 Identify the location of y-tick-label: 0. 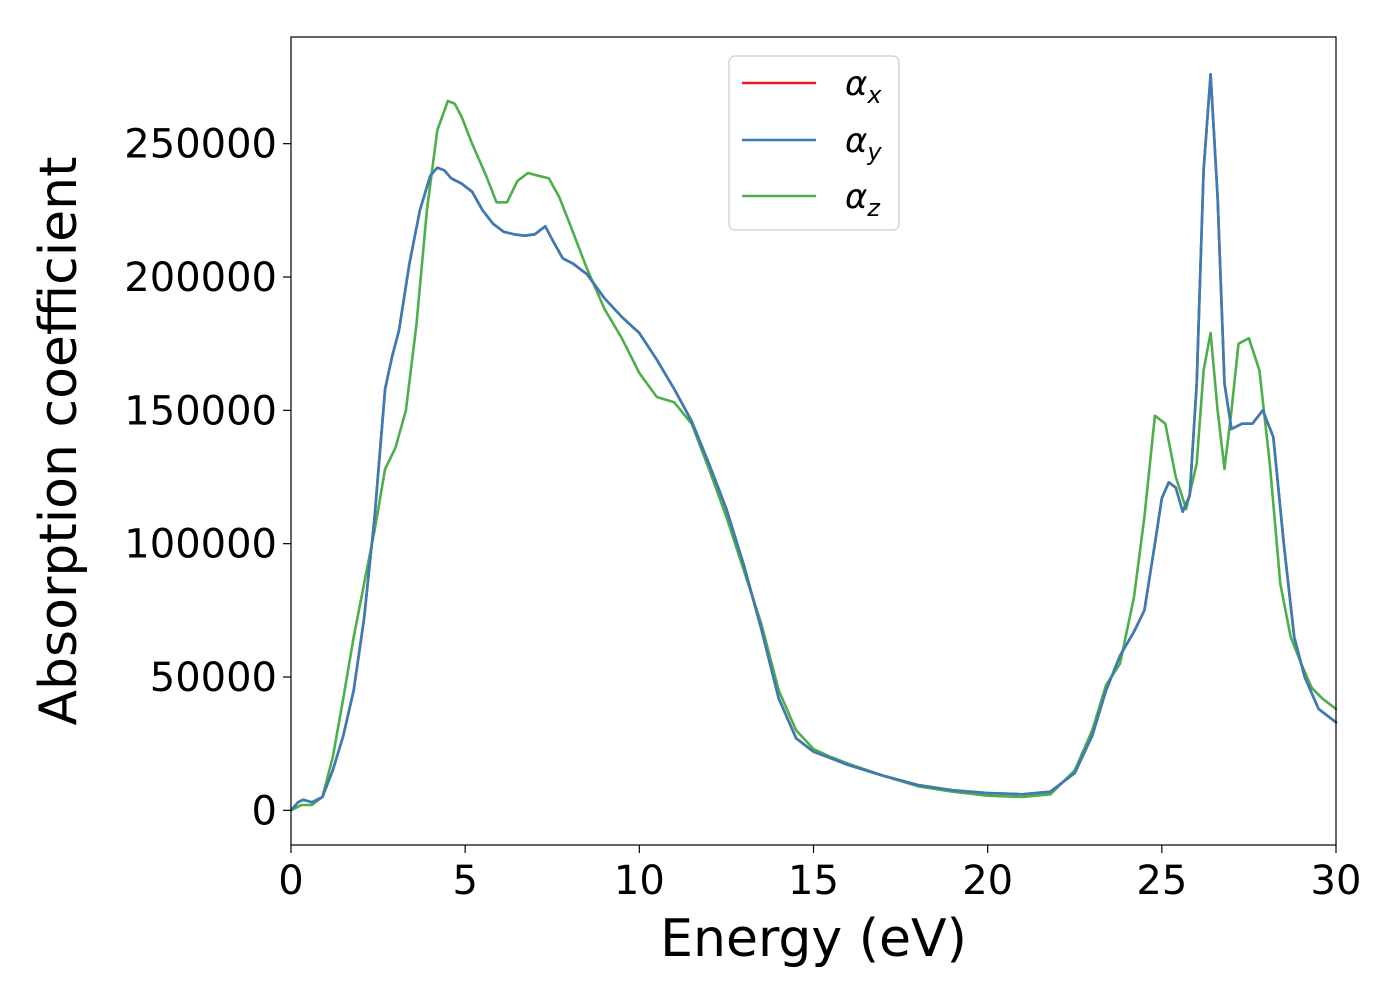
(264, 811).